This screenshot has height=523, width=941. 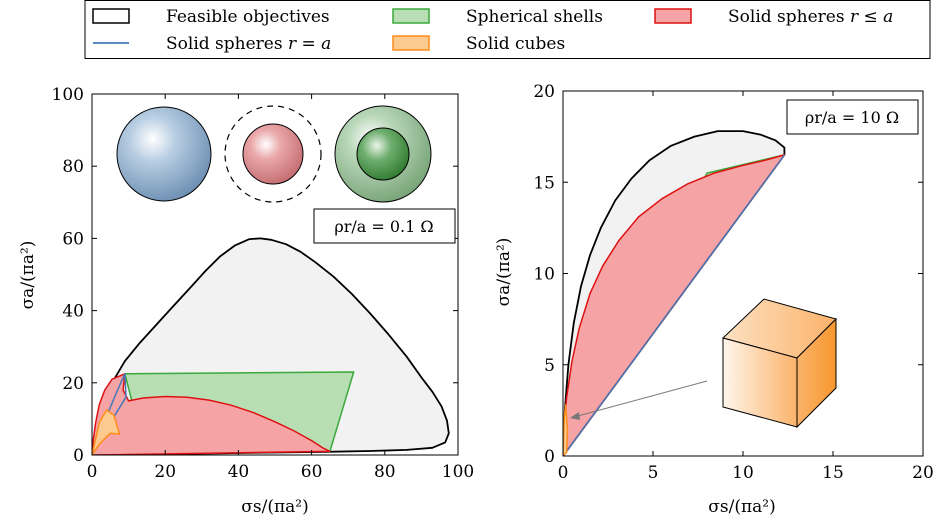 I want to click on x-tick-label: 80, so click(x=385, y=472).